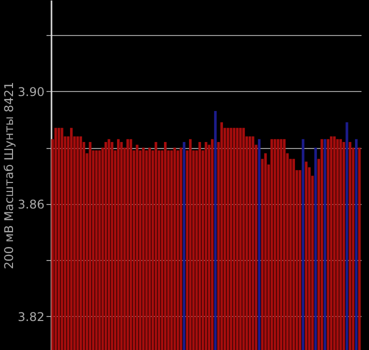 The image size is (369, 350). Describe the element at coordinates (31, 317) in the screenshot. I see `y-tick-label: 3.82` at that location.